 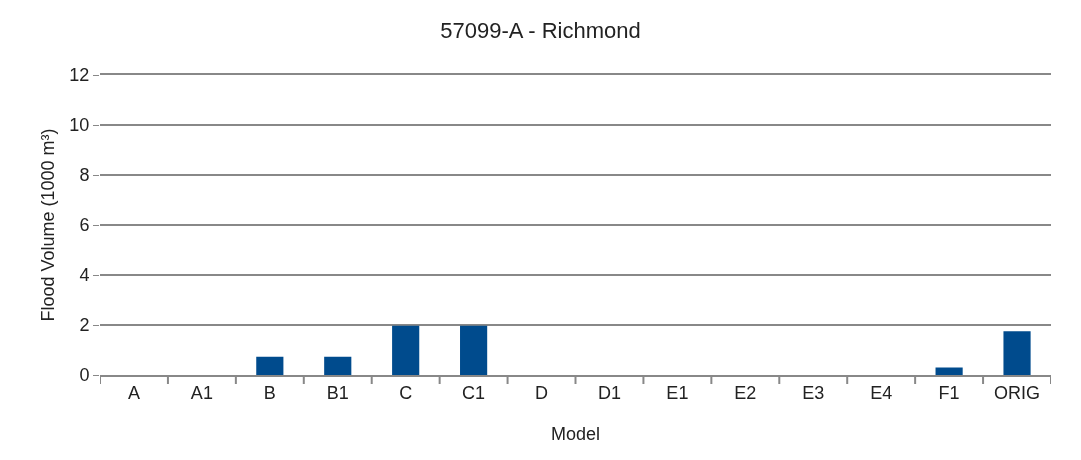 I want to click on x-tick-label: F1, so click(x=949, y=392).